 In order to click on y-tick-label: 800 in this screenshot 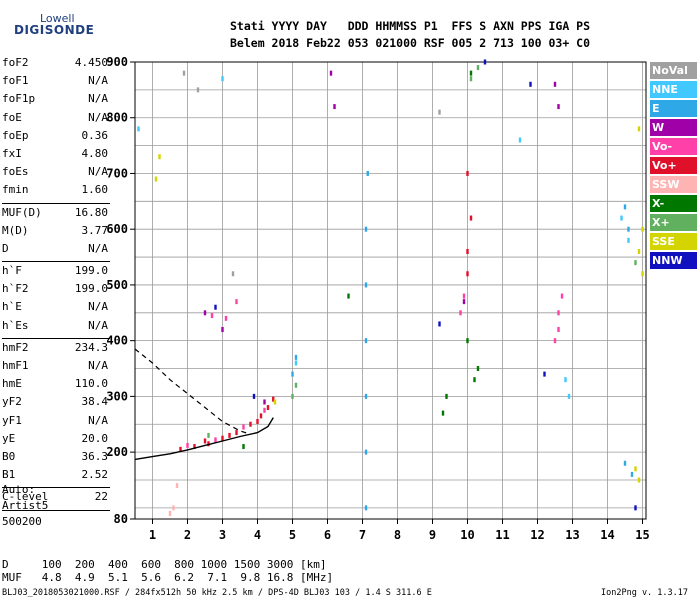, I will do `click(117, 118)`.